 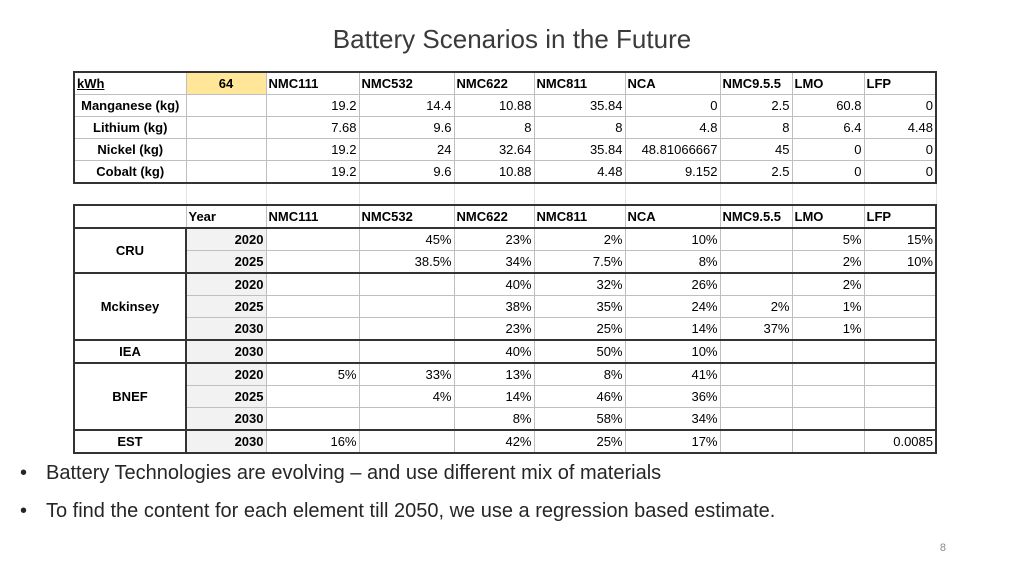 What do you see at coordinates (406, 239) in the screenshot?
I see `table-cell: 45%` at bounding box center [406, 239].